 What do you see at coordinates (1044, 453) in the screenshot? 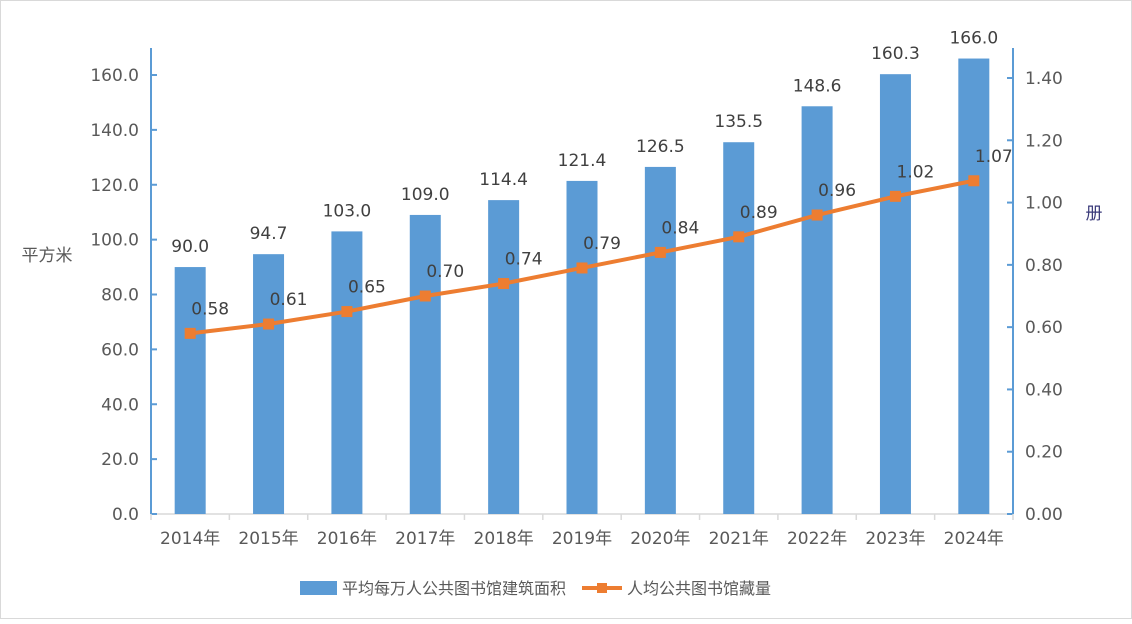
I see `y-right-tick-label: 0.20` at bounding box center [1044, 453].